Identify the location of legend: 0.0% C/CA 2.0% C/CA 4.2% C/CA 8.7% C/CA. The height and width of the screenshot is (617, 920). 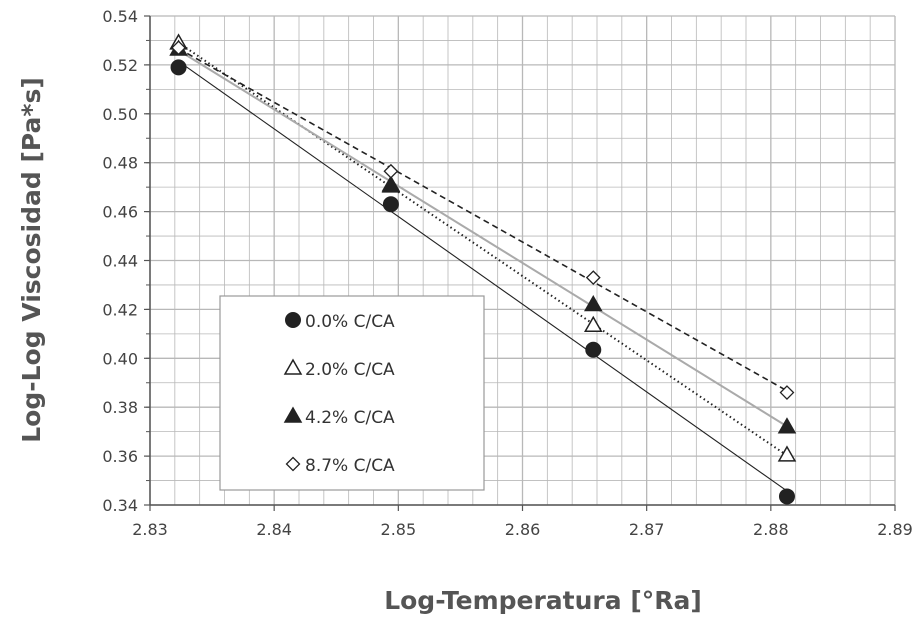
(352, 393).